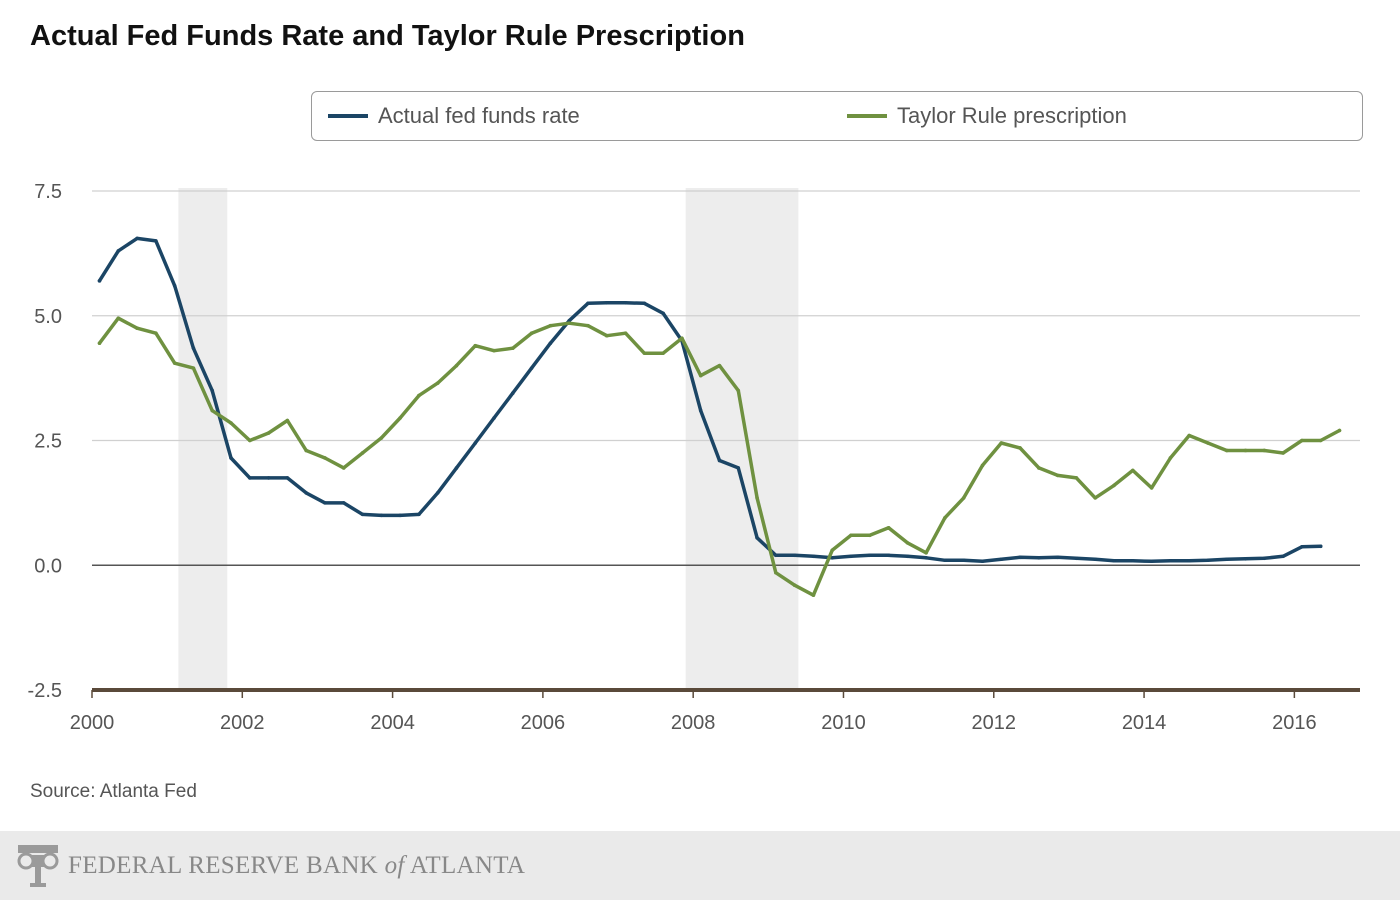 The image size is (1400, 900). I want to click on footer-org-of: of, so click(394, 865).